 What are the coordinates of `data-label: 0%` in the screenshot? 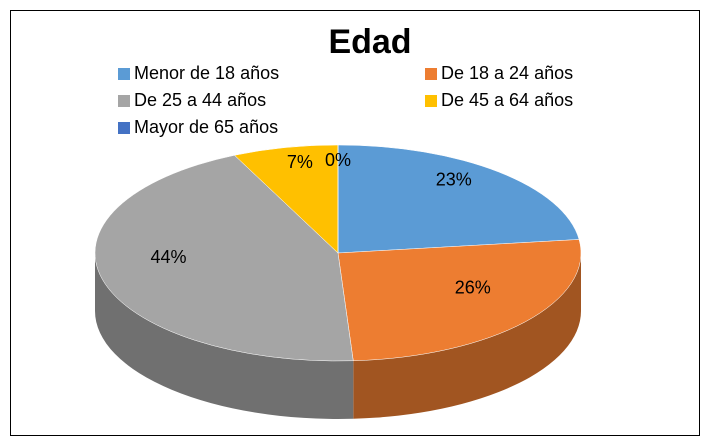 It's located at (338, 160).